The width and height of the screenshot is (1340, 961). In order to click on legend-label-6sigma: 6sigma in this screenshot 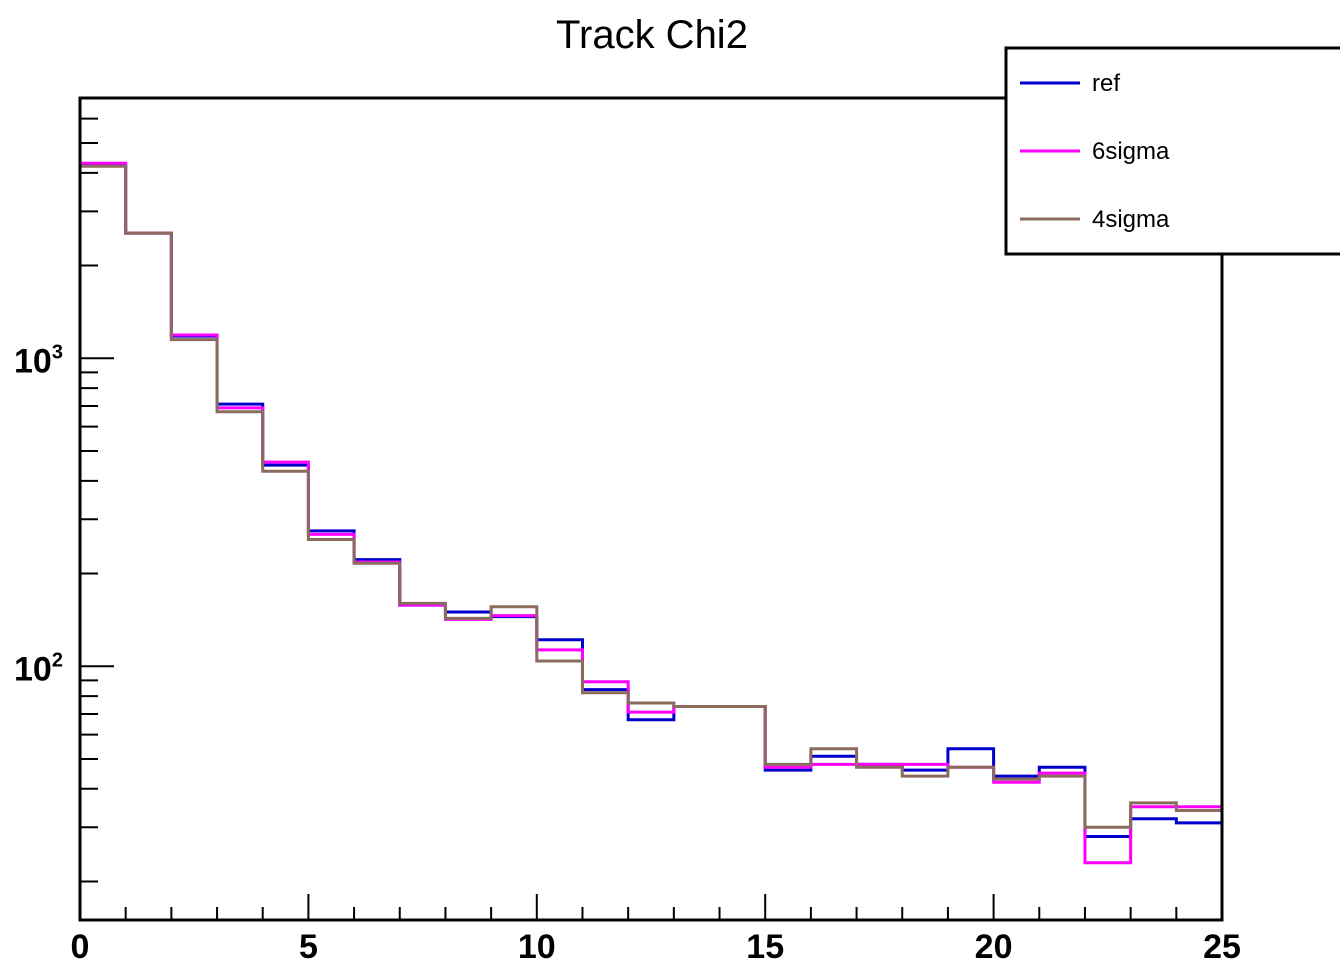, I will do `click(1131, 151)`.